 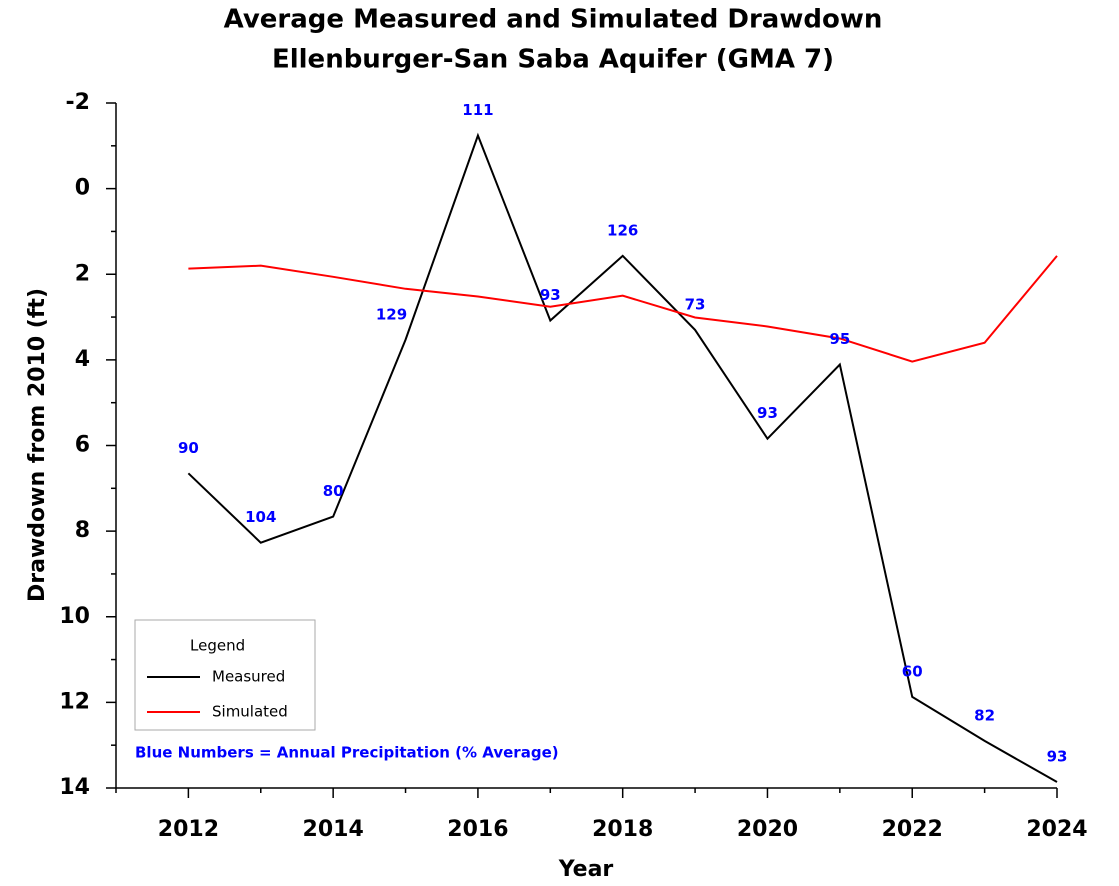 What do you see at coordinates (188, 448) in the screenshot?
I see `precipitation-label: 90` at bounding box center [188, 448].